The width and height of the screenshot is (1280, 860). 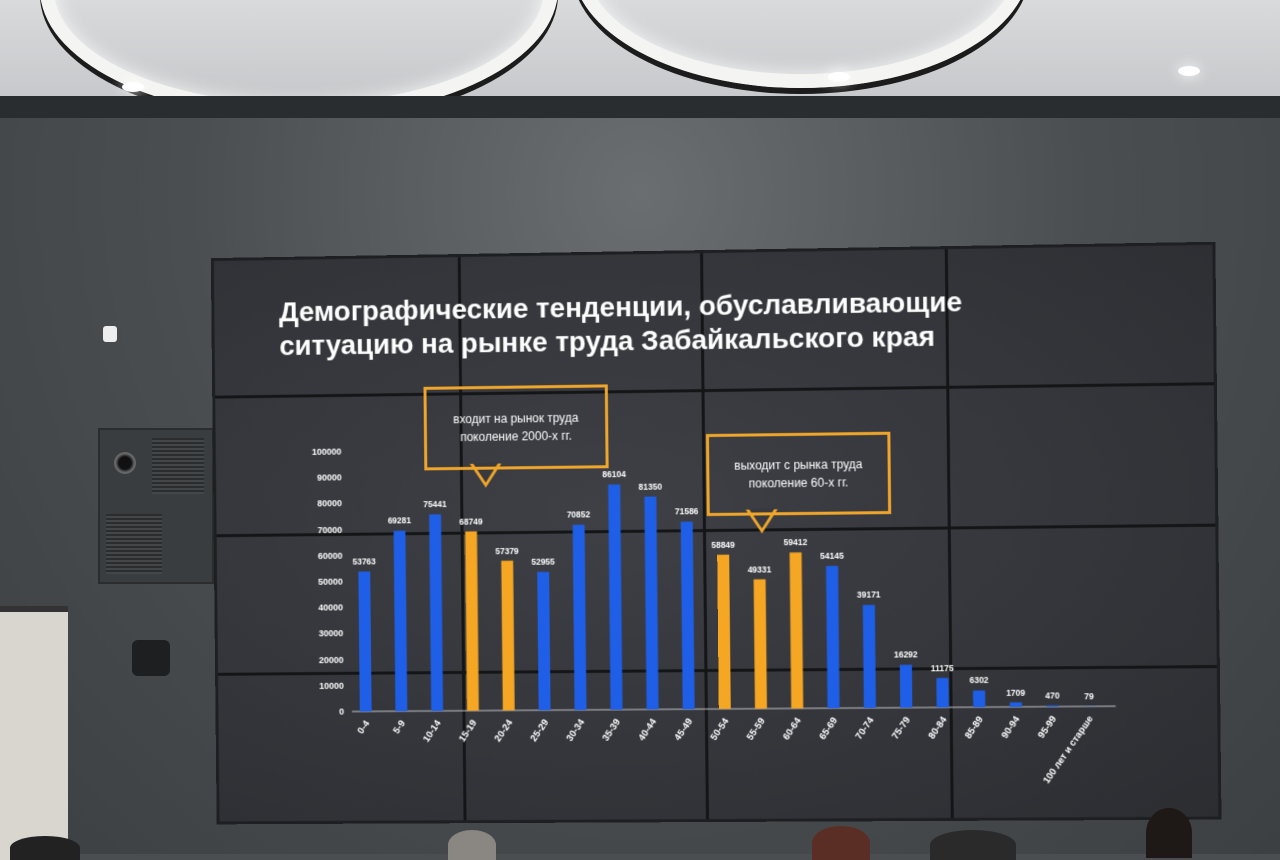 I want to click on y-tick-label: 10000, so click(x=331, y=686).